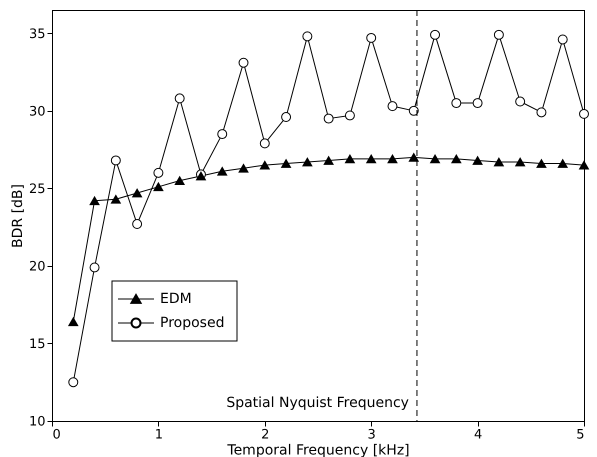  I want to click on y-tick-label: 30, so click(37, 112).